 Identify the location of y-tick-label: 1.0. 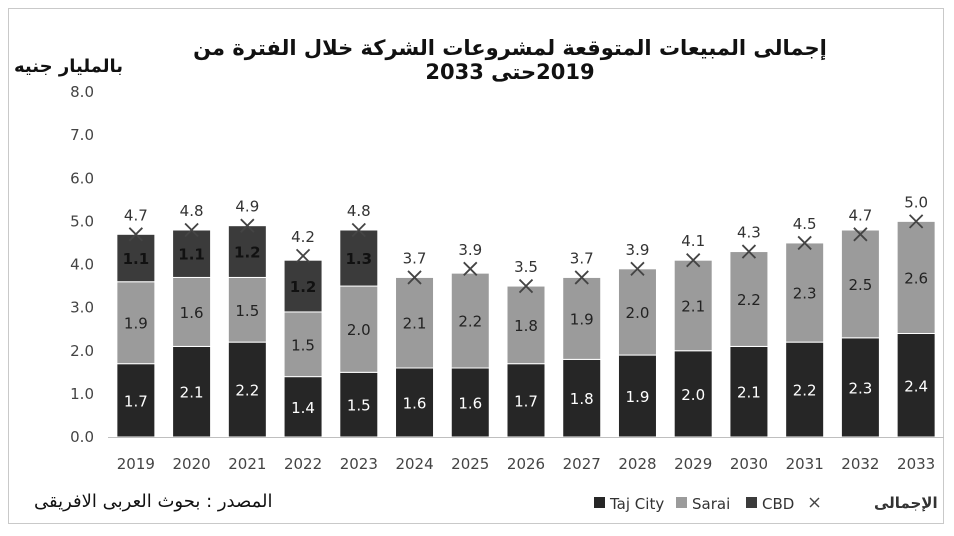
(82, 394).